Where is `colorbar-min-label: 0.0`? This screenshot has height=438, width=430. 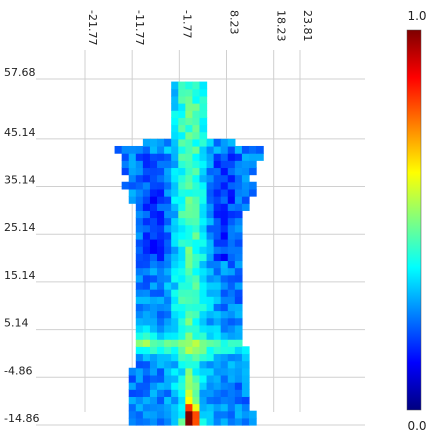
colorbar-min-label: 0.0 is located at coordinates (416, 426).